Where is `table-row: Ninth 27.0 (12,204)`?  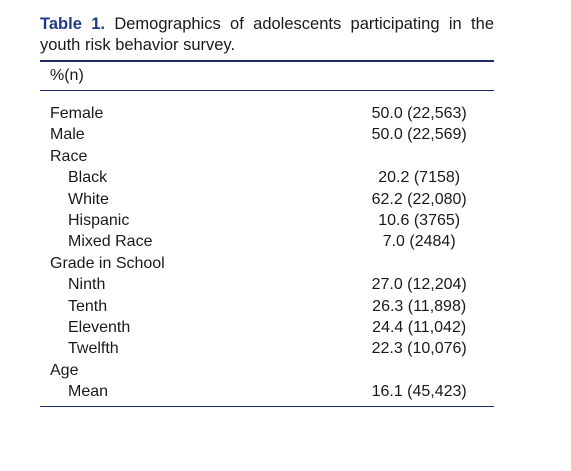 table-row: Ninth 27.0 (12,204) is located at coordinates (267, 284).